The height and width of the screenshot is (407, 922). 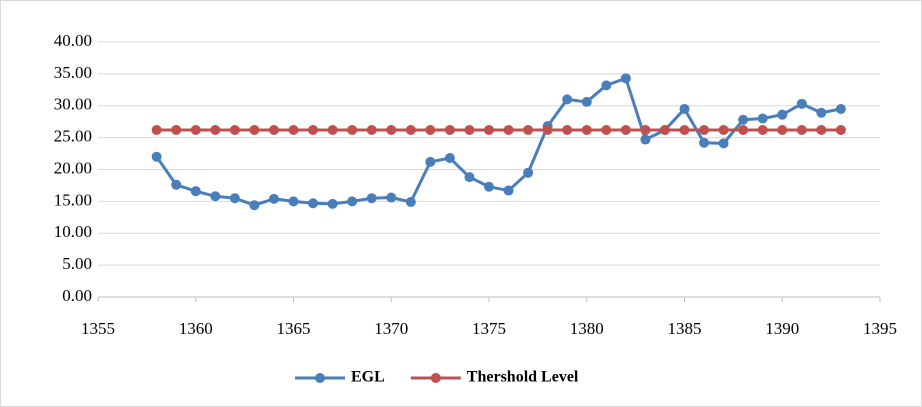 I want to click on y-tick-label: 20.00, so click(x=73, y=167).